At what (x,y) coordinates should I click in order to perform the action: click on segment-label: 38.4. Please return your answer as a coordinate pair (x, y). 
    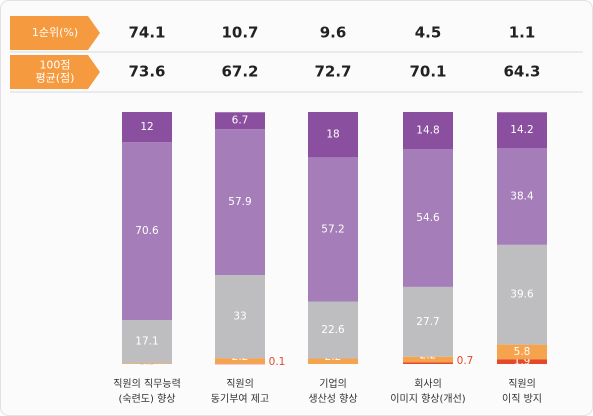
    Looking at the image, I should click on (522, 196).